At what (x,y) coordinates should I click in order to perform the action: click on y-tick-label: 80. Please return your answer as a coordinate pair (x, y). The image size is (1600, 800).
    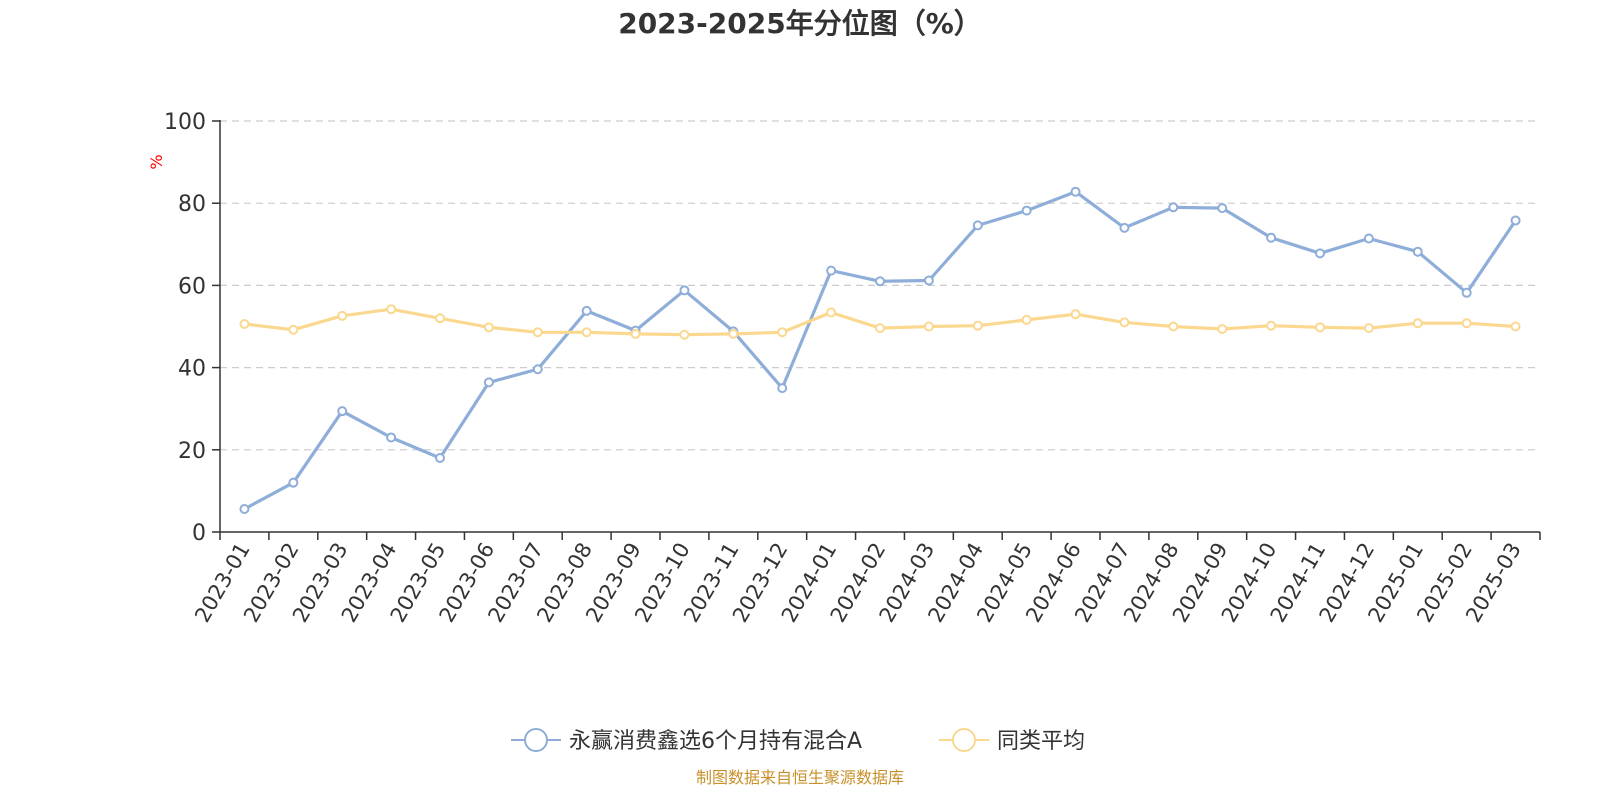
    Looking at the image, I should click on (192, 204).